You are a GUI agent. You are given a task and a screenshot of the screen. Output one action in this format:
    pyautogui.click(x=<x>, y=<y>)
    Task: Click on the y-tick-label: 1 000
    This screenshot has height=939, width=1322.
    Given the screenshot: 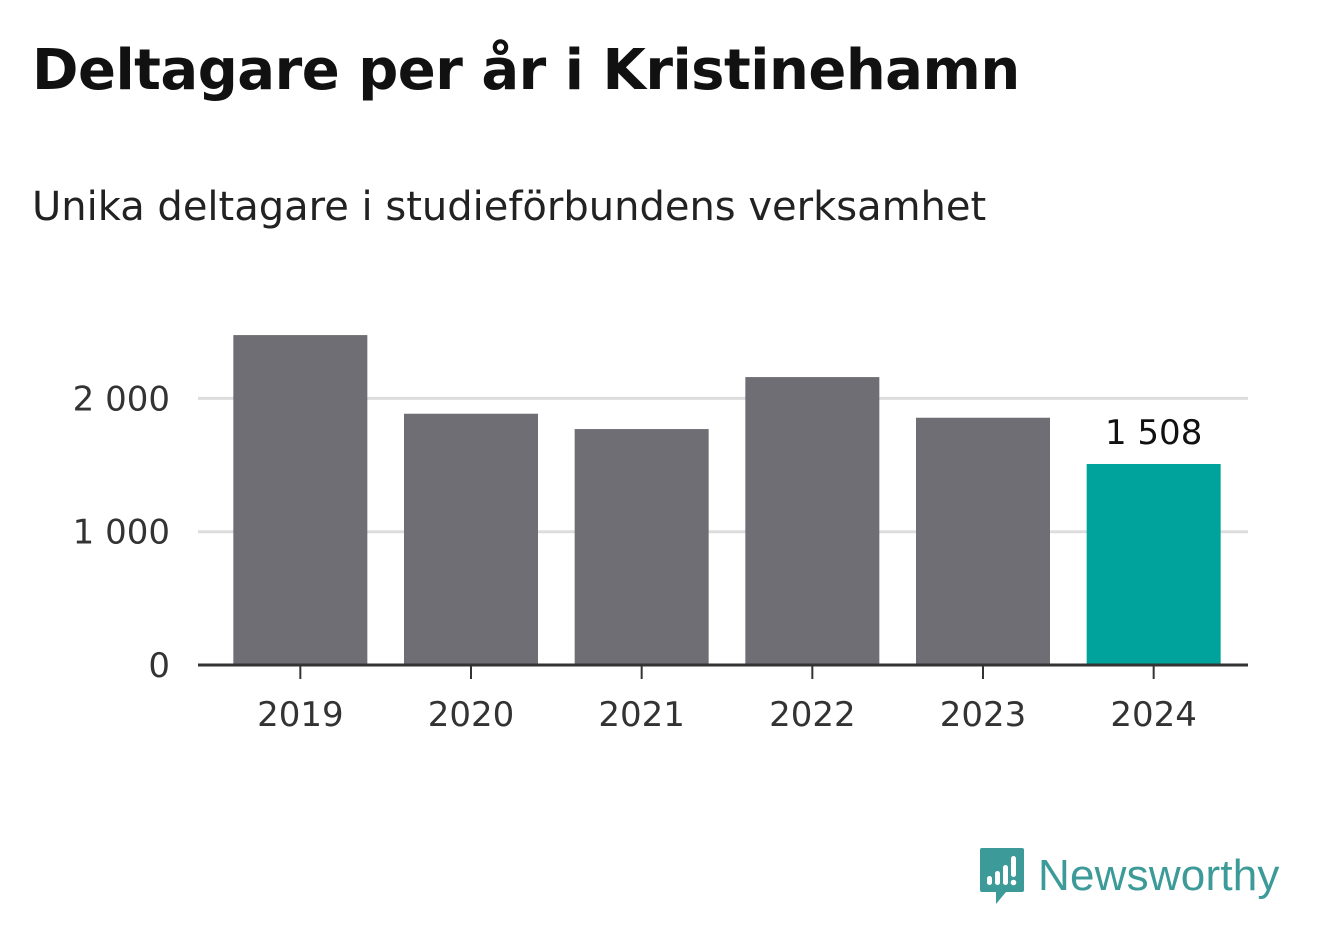 What is the action you would take?
    pyautogui.click(x=121, y=533)
    